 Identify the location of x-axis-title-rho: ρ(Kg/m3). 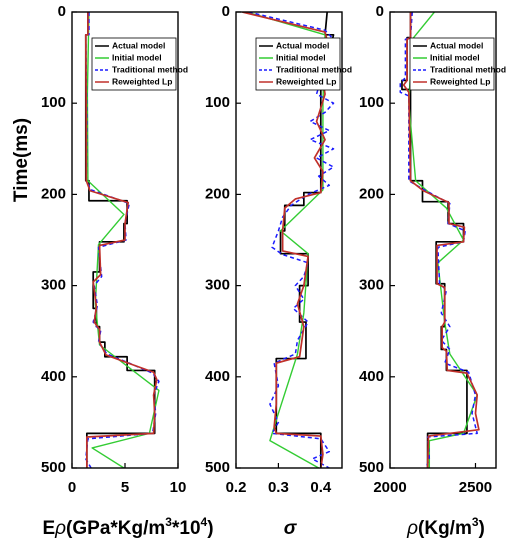
(445, 527).